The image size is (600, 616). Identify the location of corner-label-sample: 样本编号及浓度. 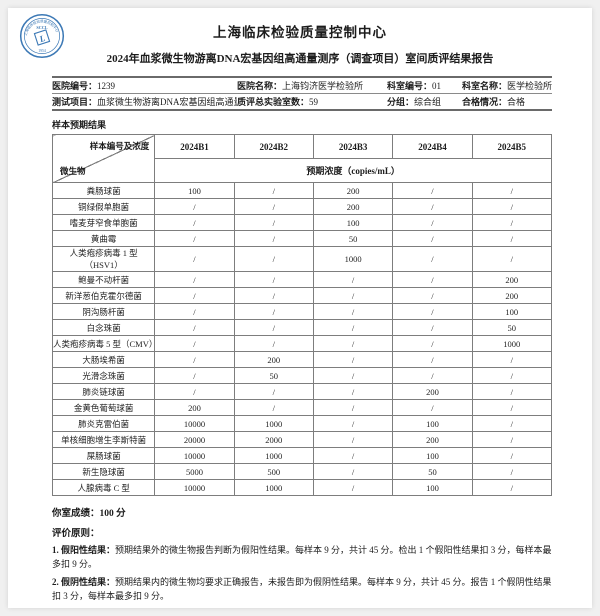
(119, 146).